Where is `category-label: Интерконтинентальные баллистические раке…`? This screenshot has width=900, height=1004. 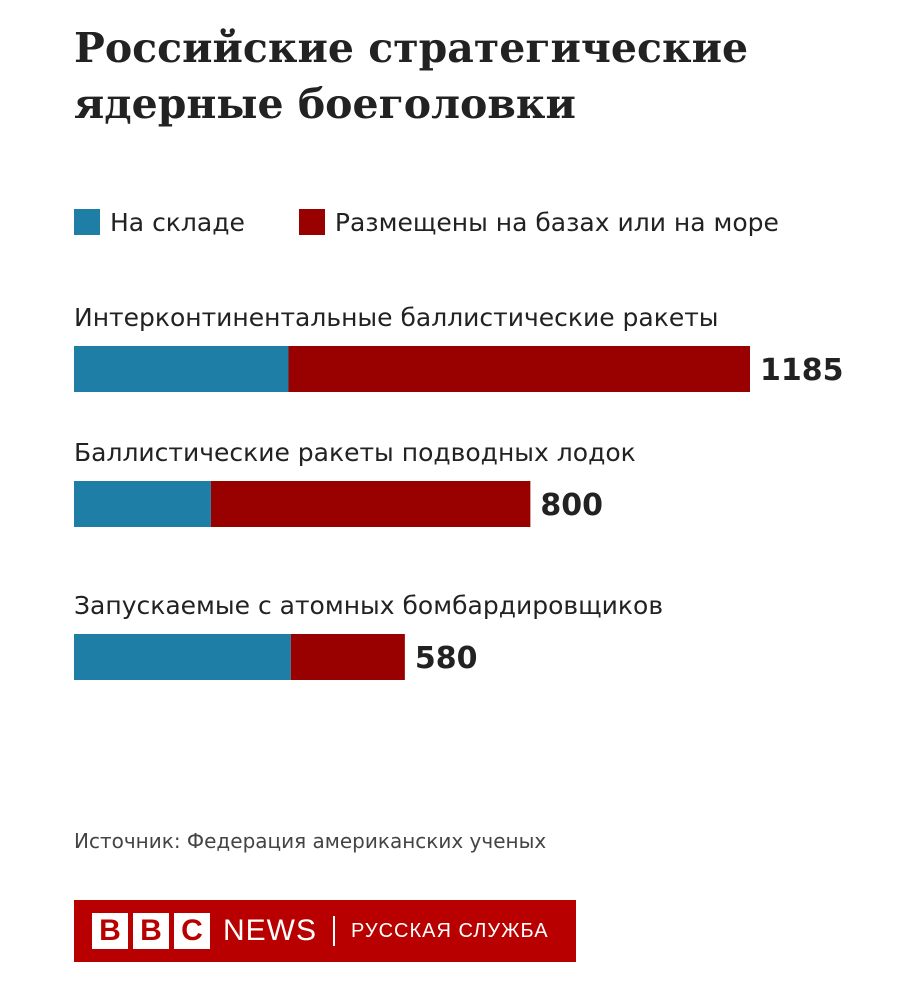 category-label: Интерконтинентальные баллистические раке… is located at coordinates (396, 317).